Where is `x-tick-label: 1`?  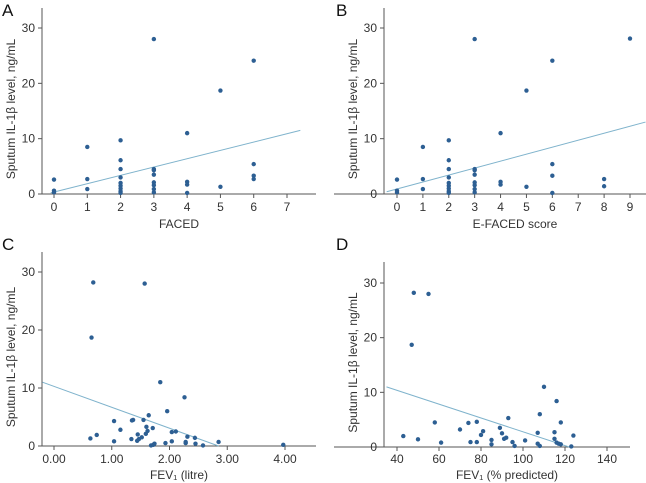 x-tick-label: 1 is located at coordinates (423, 207).